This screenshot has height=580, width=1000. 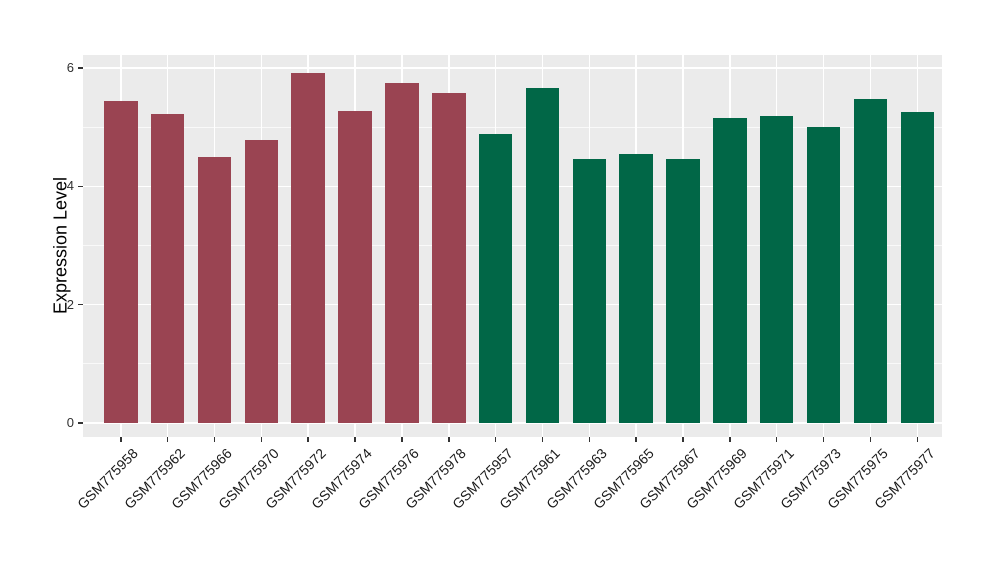 What do you see at coordinates (60, 245) in the screenshot?
I see `y-axis-title: Expression Level` at bounding box center [60, 245].